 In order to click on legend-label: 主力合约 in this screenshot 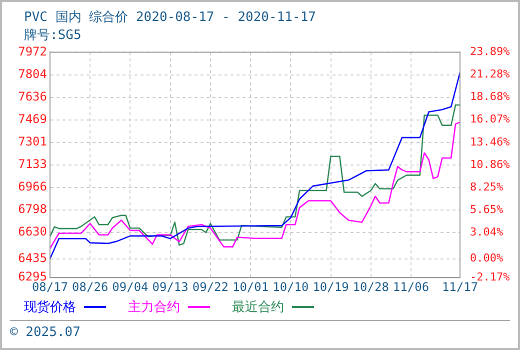, I will do `click(154, 307)`.